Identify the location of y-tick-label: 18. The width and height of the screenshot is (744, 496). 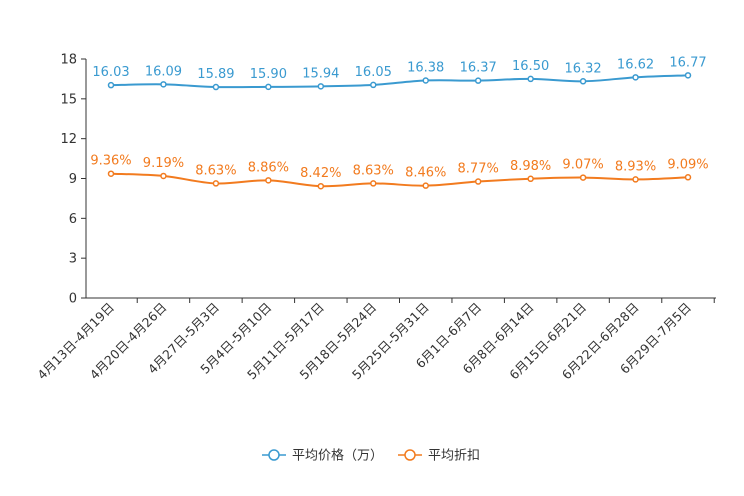
(68, 60).